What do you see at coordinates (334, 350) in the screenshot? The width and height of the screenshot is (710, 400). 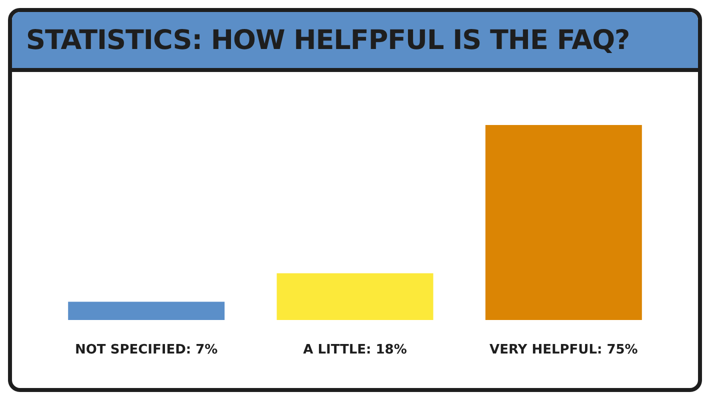 I see `x-tick-label: A LITTLE` at bounding box center [334, 350].